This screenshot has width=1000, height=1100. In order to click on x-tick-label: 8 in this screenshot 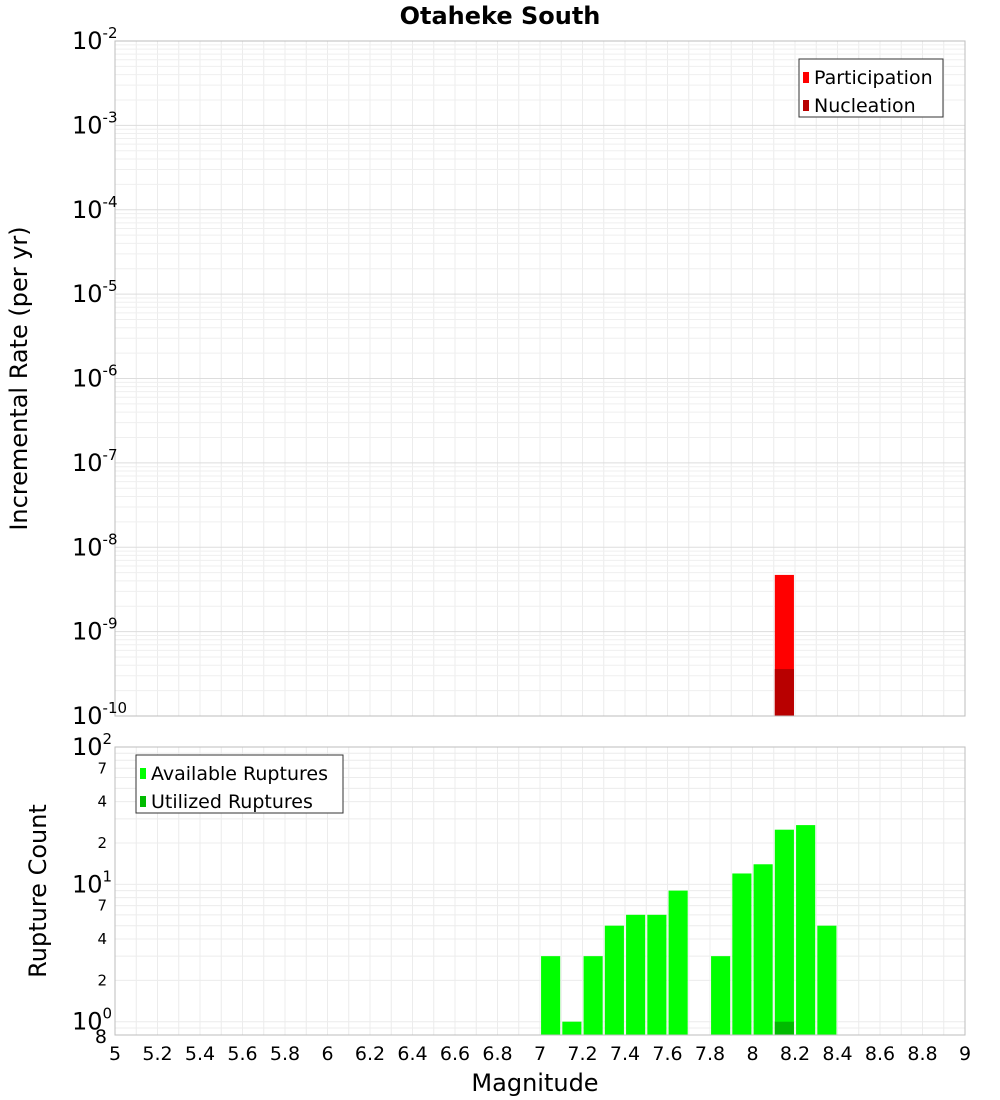, I will do `click(752, 1054)`.